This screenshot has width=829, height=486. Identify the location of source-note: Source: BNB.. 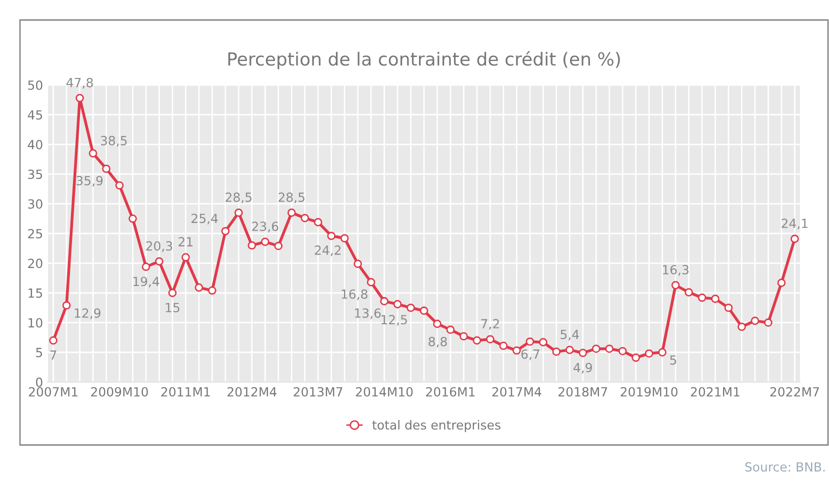
(785, 467).